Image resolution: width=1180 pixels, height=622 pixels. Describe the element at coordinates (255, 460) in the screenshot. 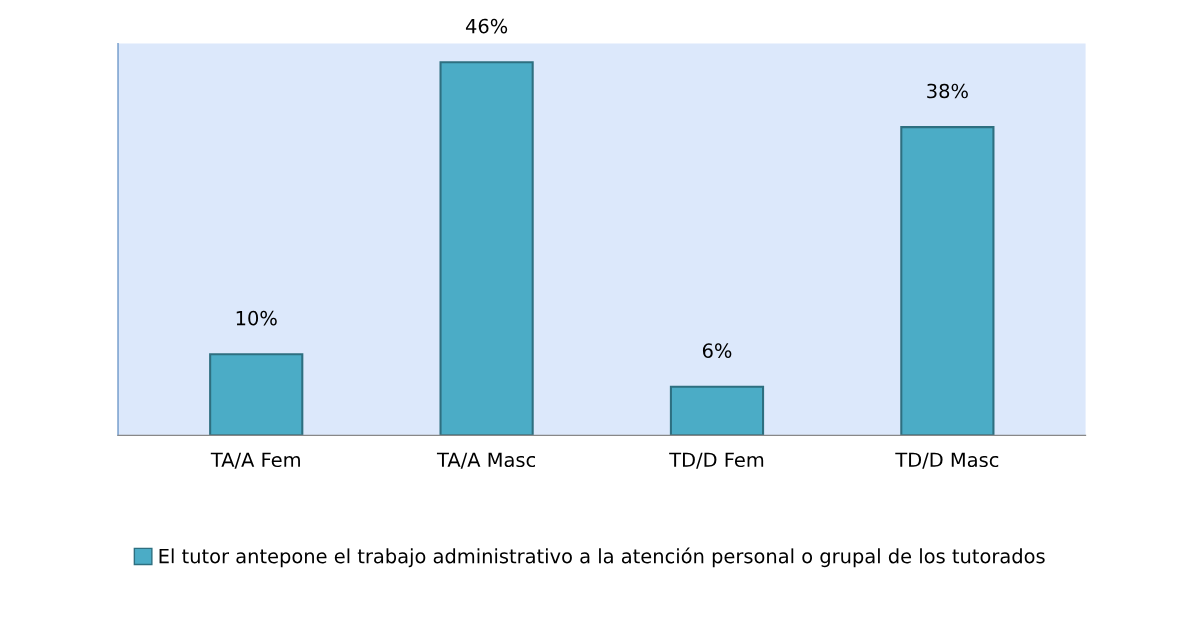

I see `x-tick-label: TA/A Fem` at that location.